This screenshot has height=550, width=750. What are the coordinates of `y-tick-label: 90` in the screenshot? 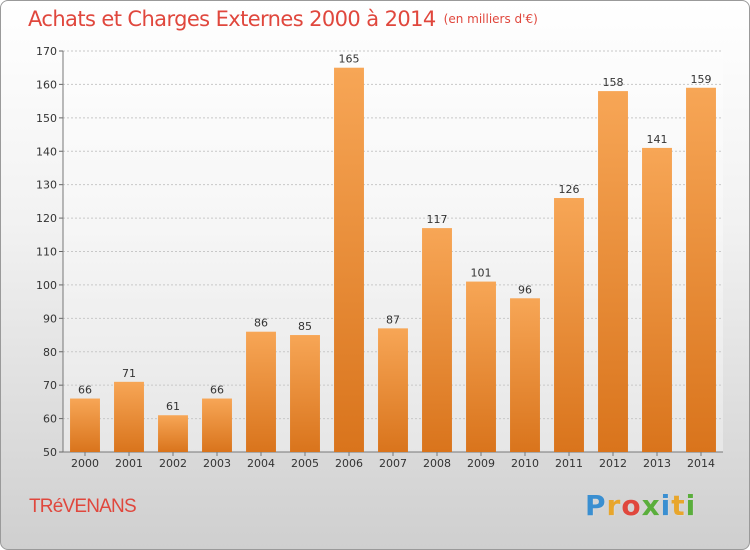 It's located at (50, 318).